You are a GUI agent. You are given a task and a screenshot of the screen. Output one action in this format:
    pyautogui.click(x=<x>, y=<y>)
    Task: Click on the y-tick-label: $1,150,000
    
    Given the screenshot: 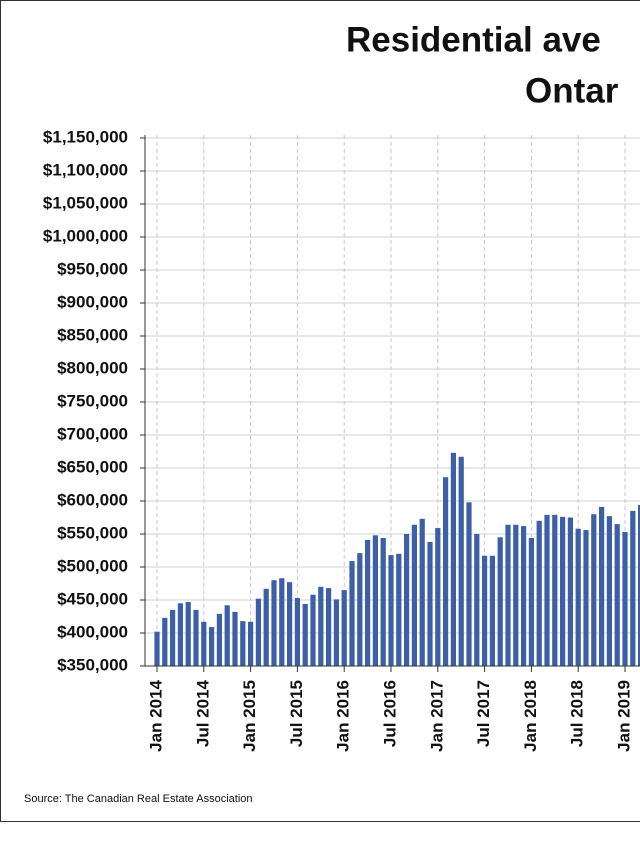 What is the action you would take?
    pyautogui.click(x=85, y=136)
    